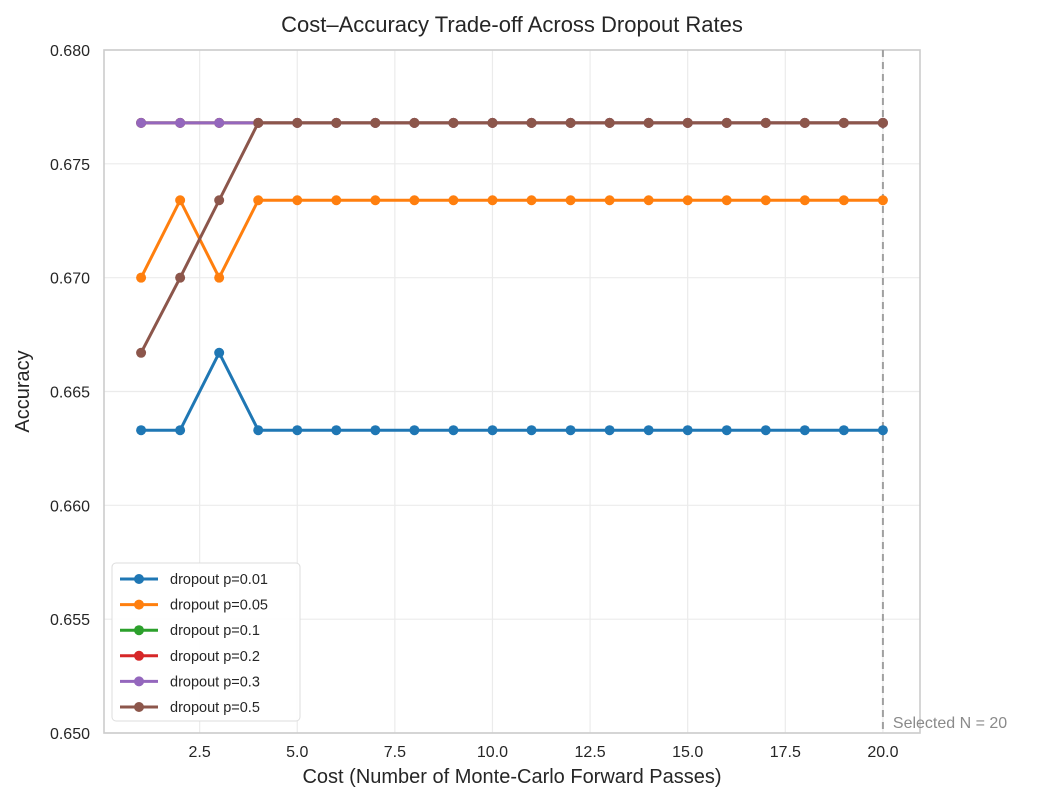 The image size is (1040, 794). Describe the element at coordinates (297, 752) in the screenshot. I see `x-tick-label: 5.0` at that location.